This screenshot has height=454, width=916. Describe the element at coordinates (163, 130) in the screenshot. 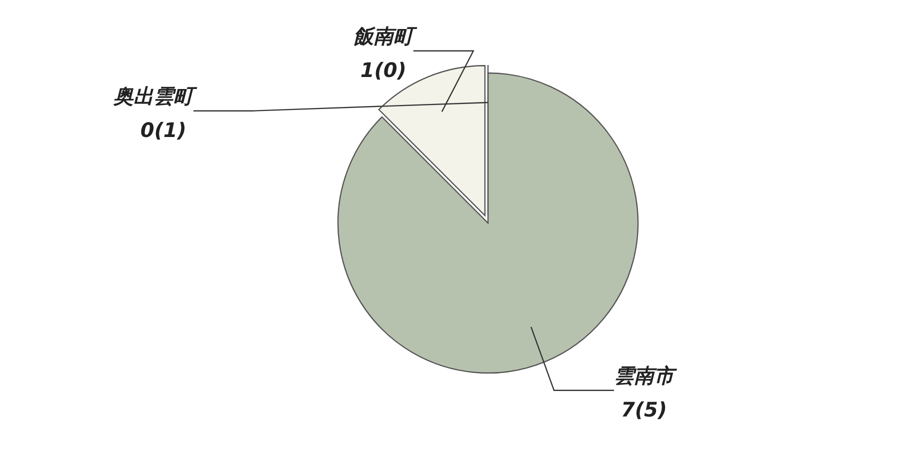

I see `text: 0(1)` at that location.